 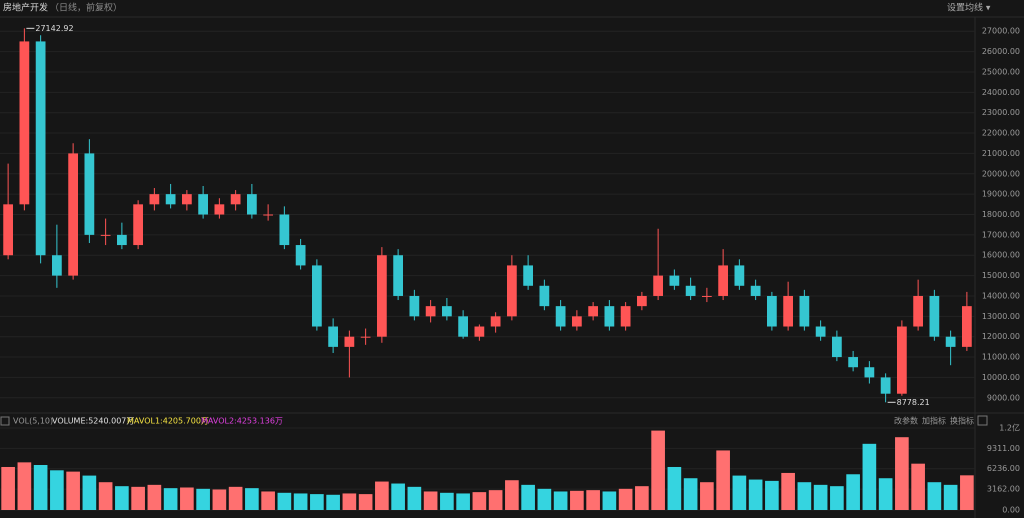 What do you see at coordinates (1001, 316) in the screenshot?
I see `y-tick-label: 13000.00` at bounding box center [1001, 316].